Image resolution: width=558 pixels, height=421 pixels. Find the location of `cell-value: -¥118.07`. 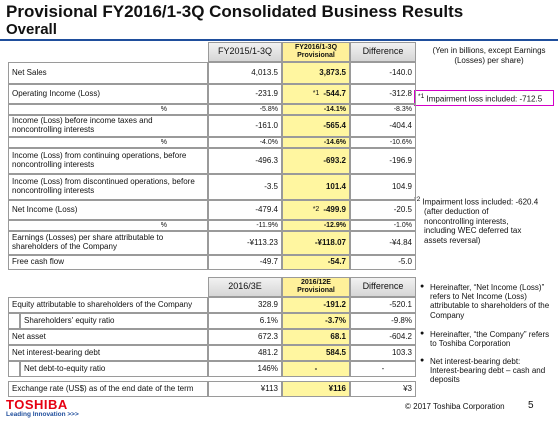

cell-value: -¥118.07 is located at coordinates (316, 243).